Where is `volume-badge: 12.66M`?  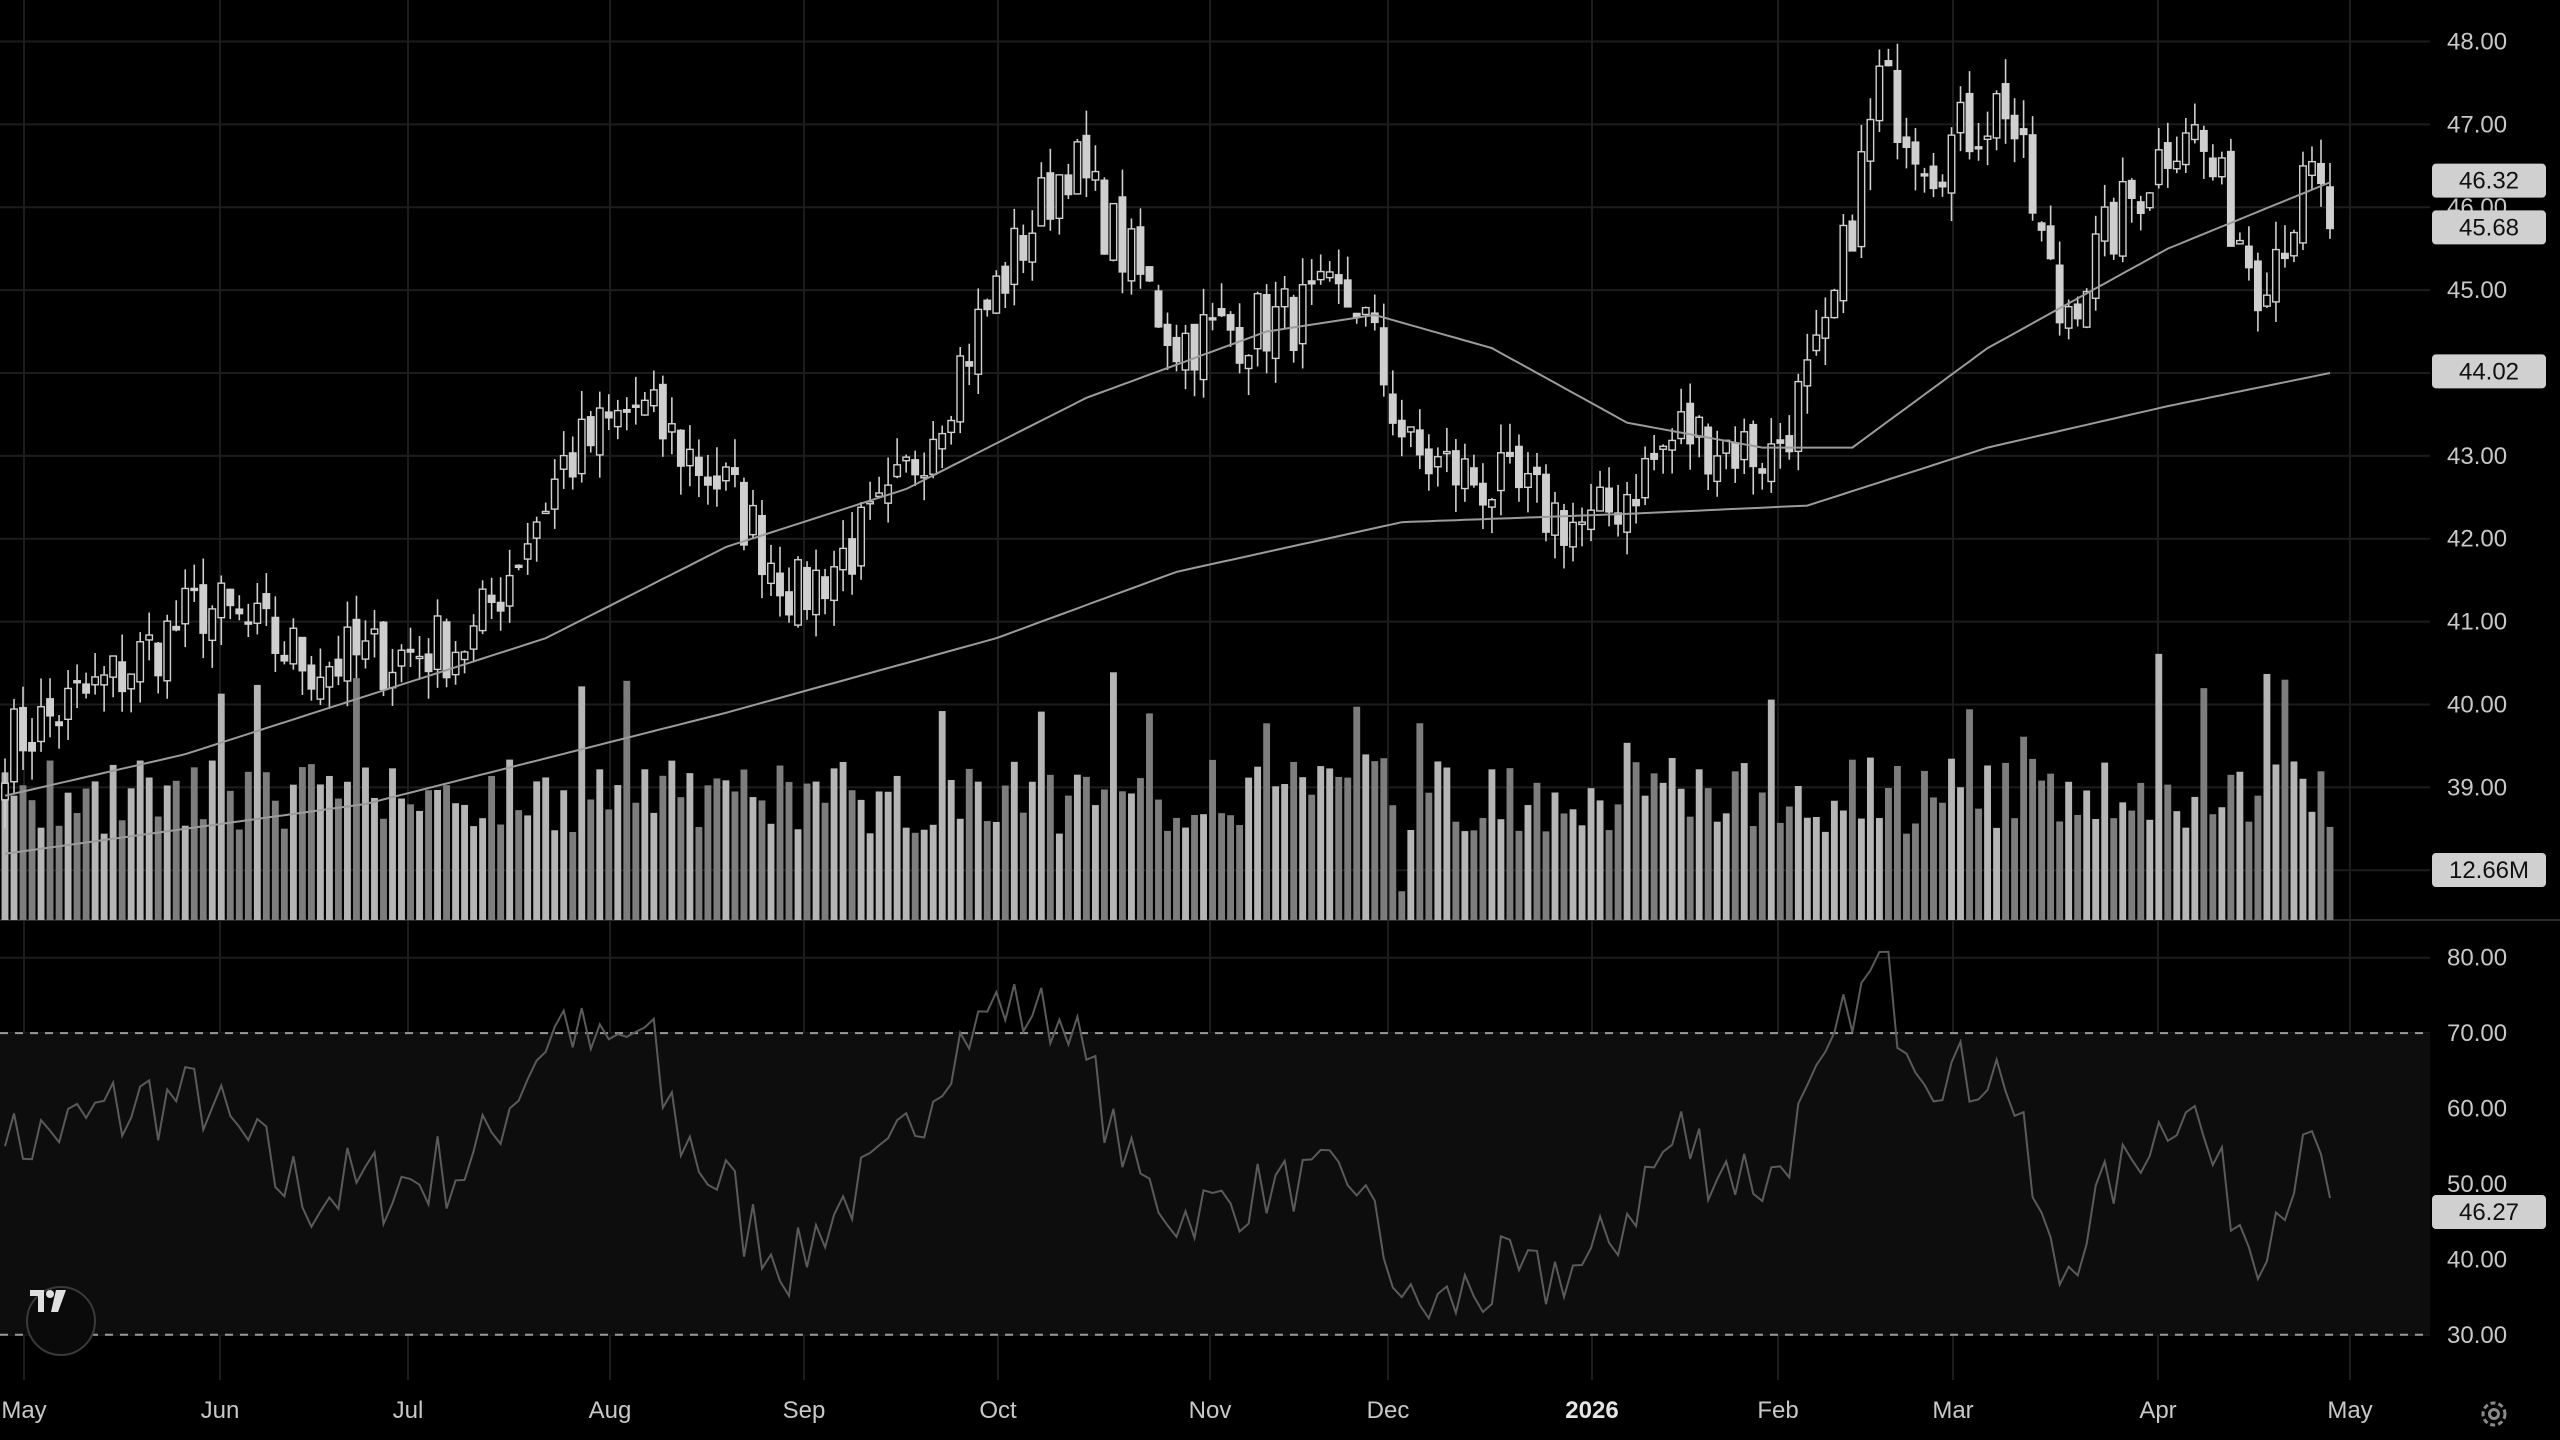
volume-badge: 12.66M is located at coordinates (2489, 870).